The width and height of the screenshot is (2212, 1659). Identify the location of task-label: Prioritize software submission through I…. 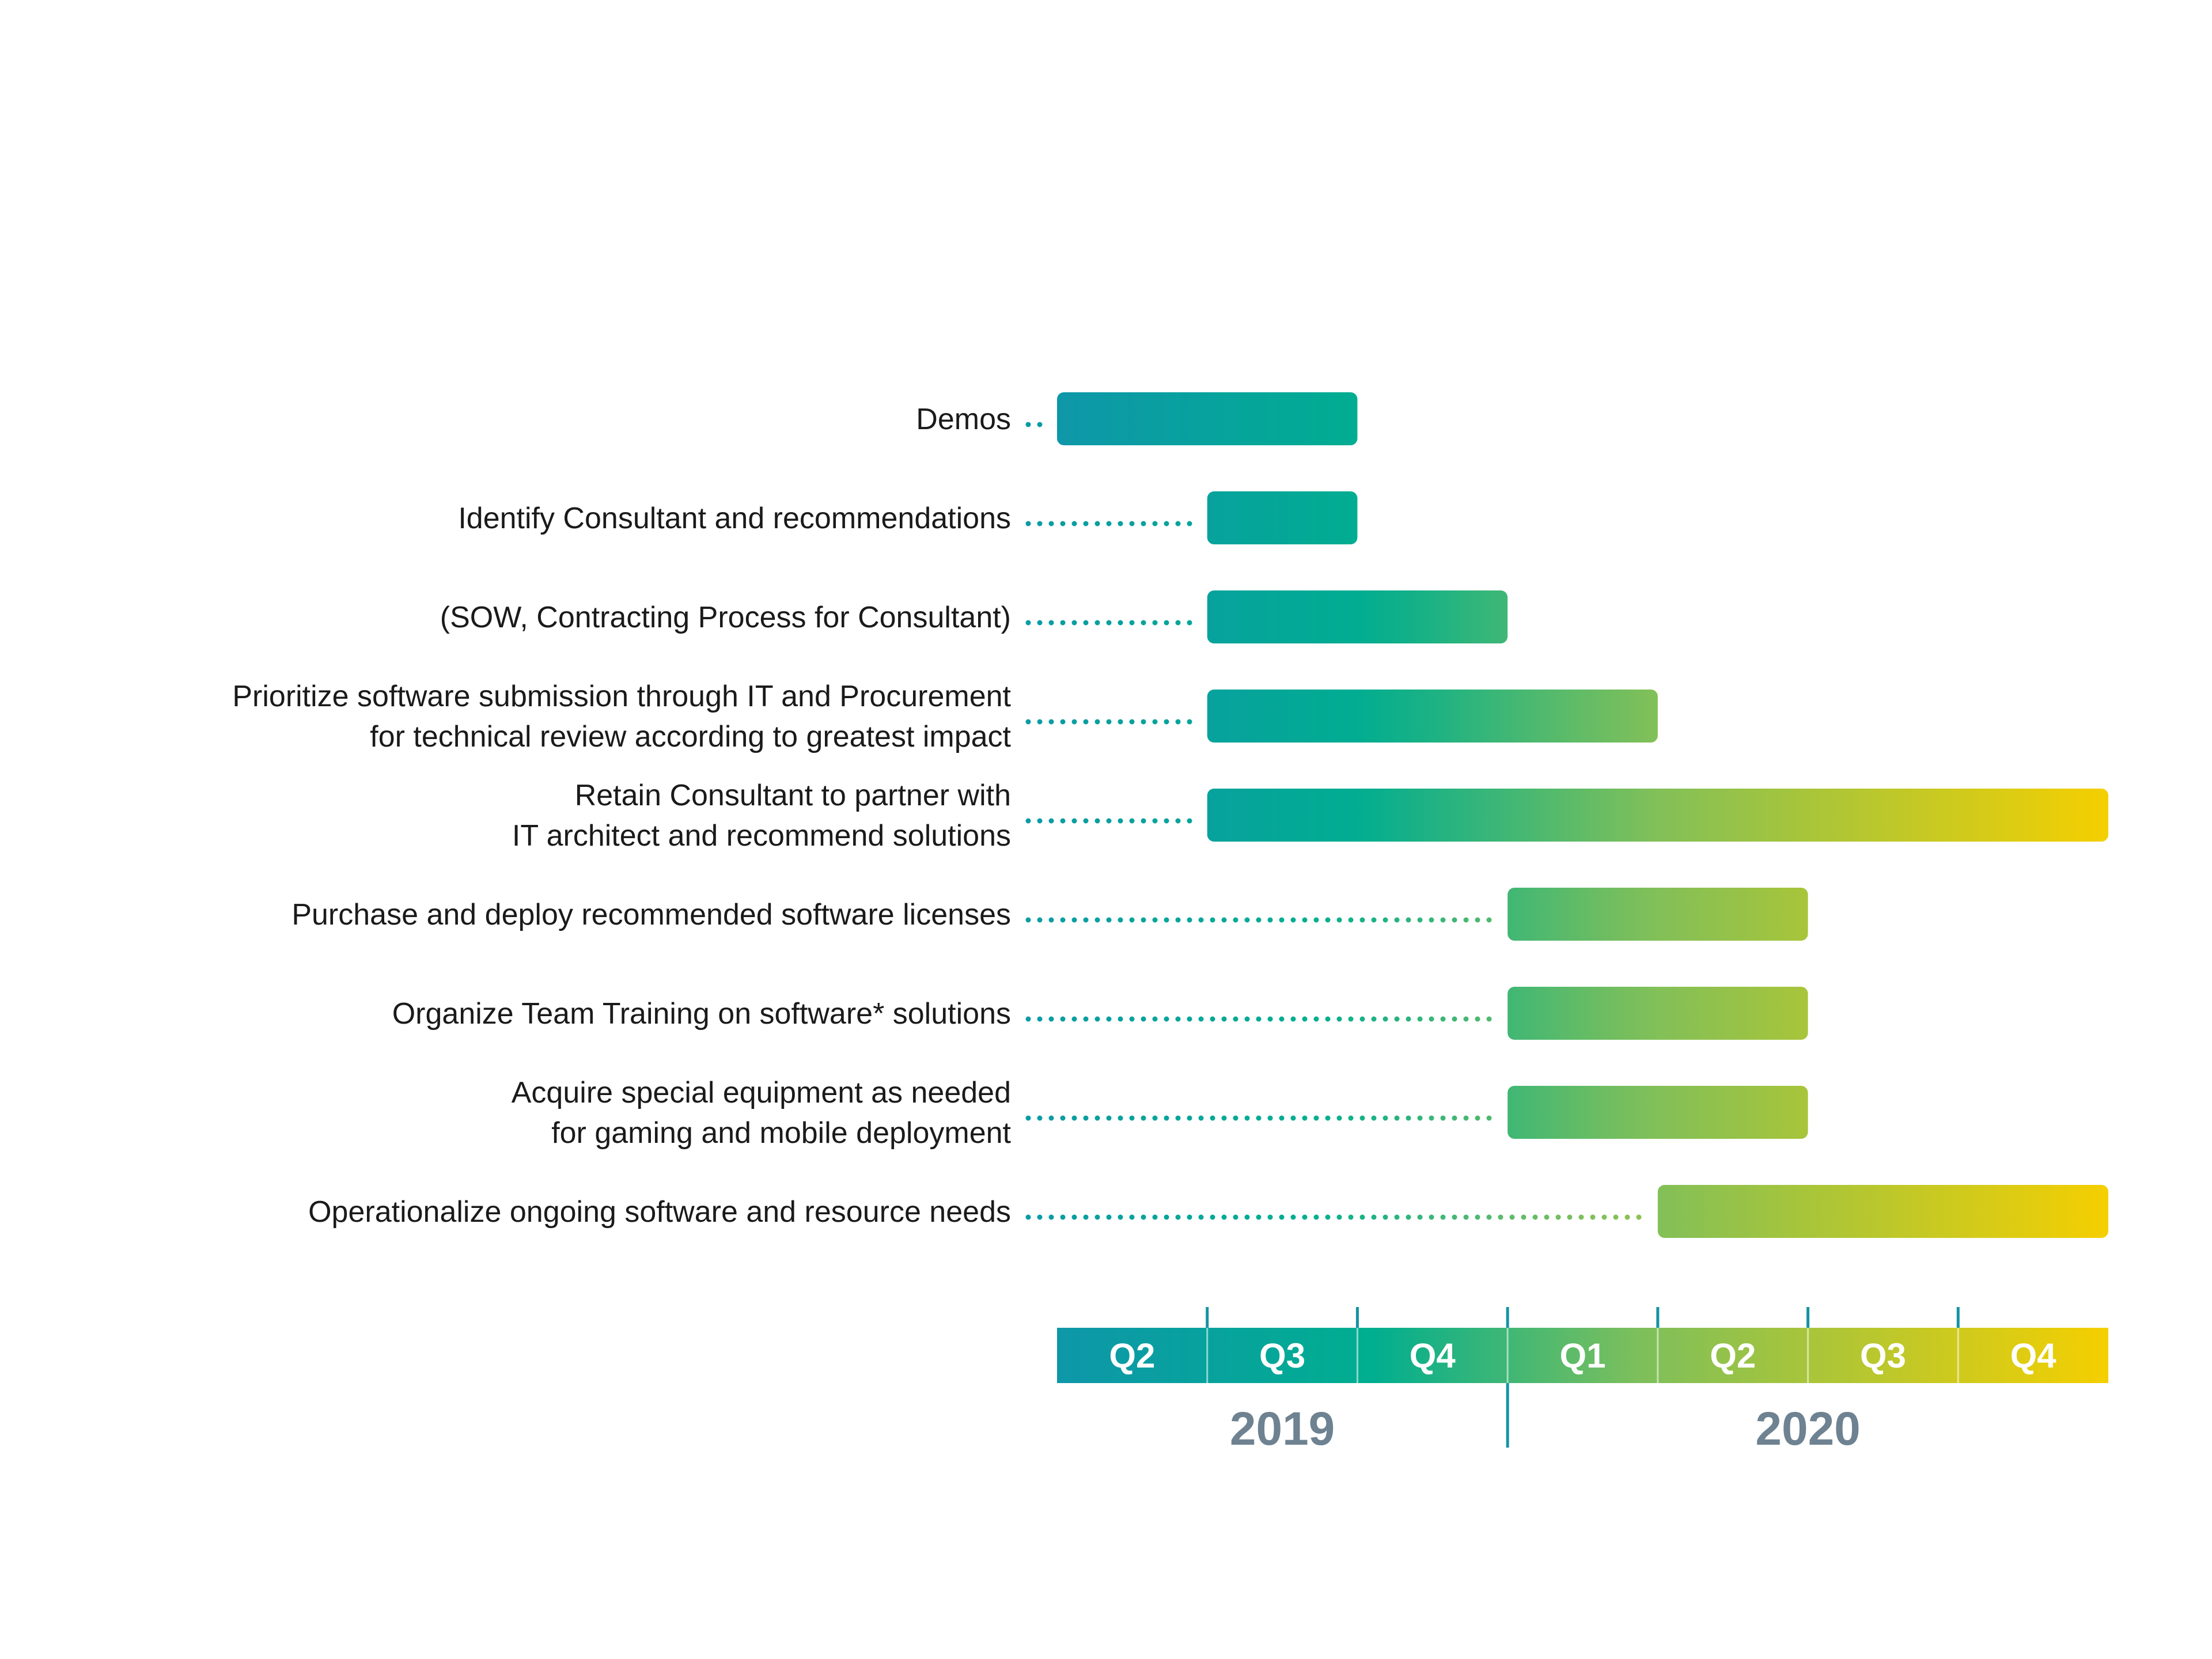
(621, 696).